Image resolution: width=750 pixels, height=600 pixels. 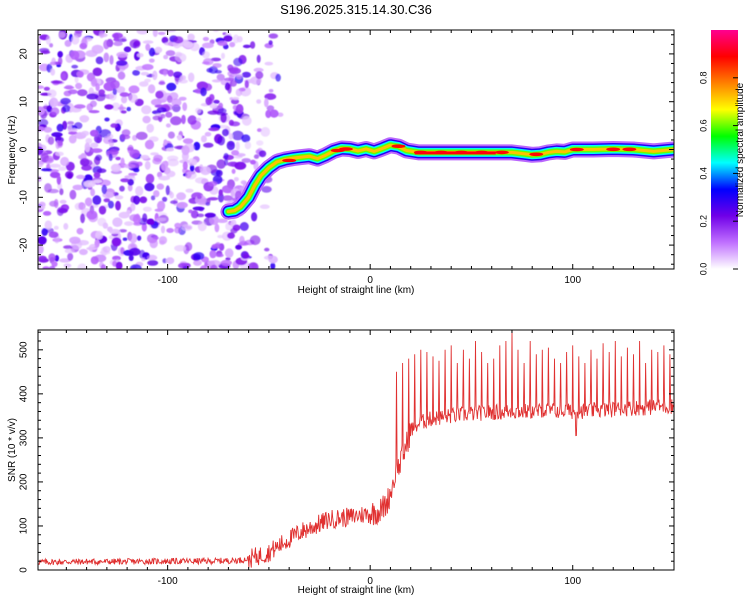 What do you see at coordinates (703, 221) in the screenshot?
I see `colorbar-tick-label: 0.2` at bounding box center [703, 221].